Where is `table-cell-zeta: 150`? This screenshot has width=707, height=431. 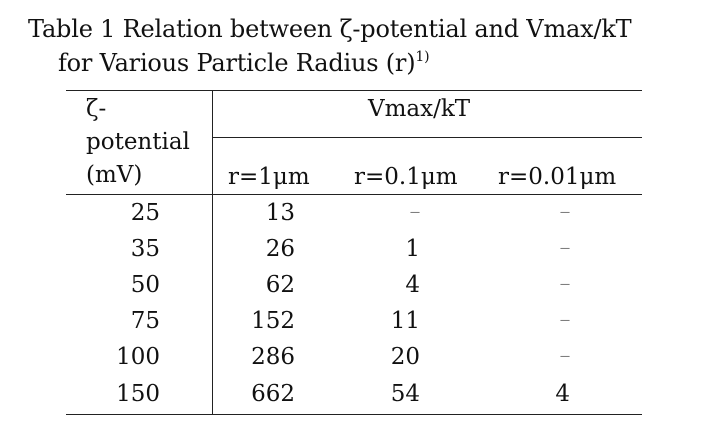 table-cell-zeta: 150 is located at coordinates (138, 394).